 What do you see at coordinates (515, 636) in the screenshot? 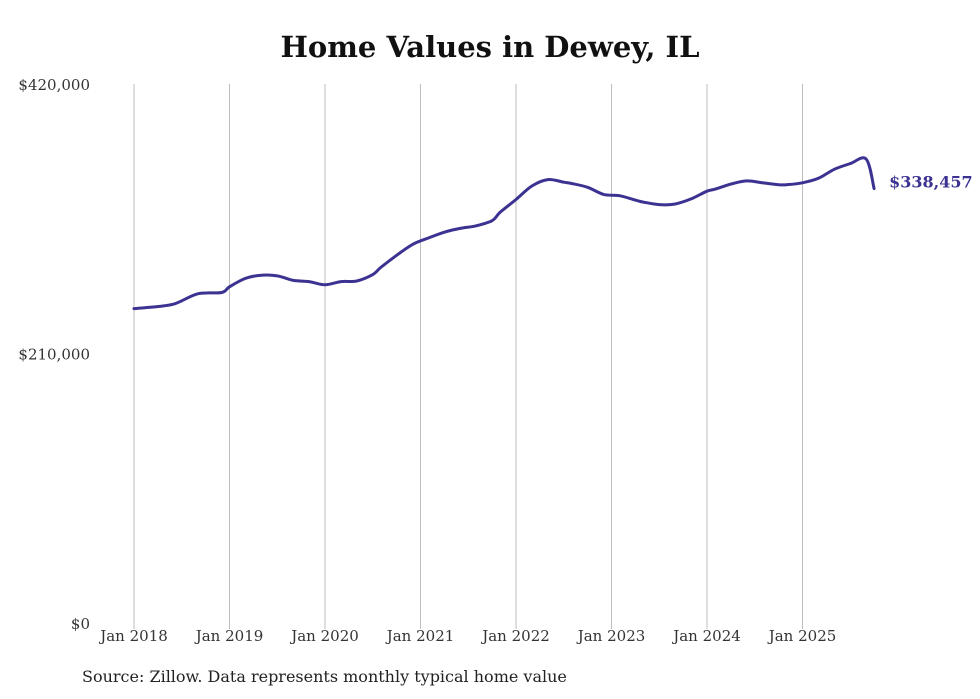
I see `x-tick-label: Jan 2022` at bounding box center [515, 636].